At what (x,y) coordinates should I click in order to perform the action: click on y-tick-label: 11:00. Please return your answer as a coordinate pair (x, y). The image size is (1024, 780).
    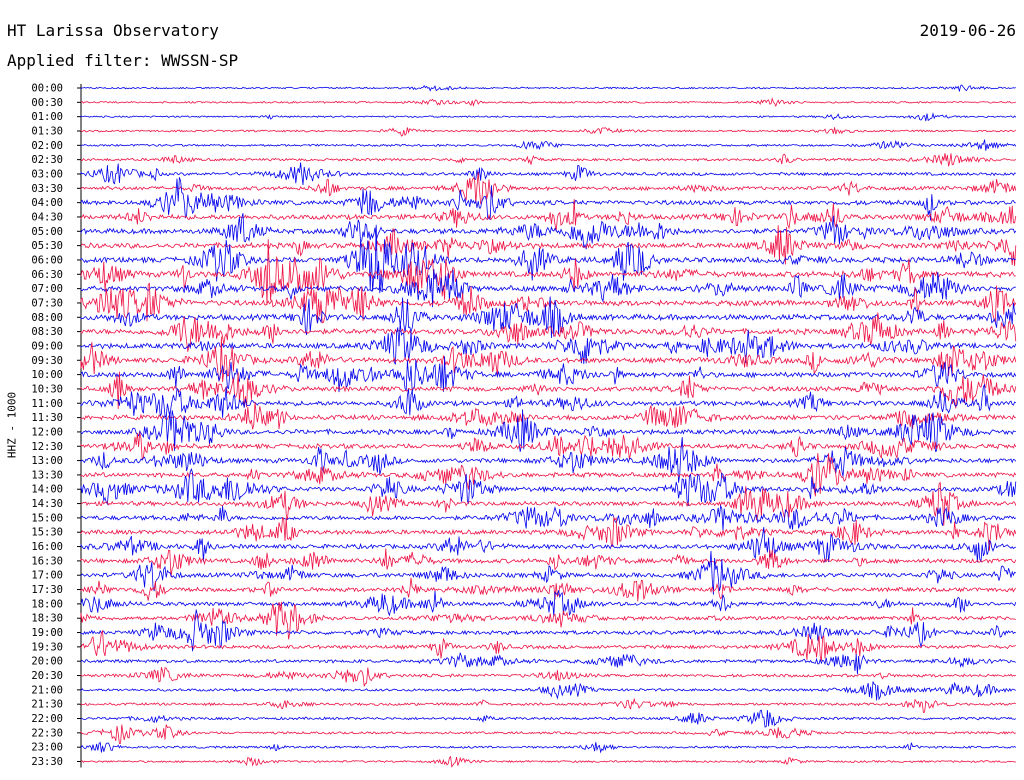
    Looking at the image, I should click on (47, 404).